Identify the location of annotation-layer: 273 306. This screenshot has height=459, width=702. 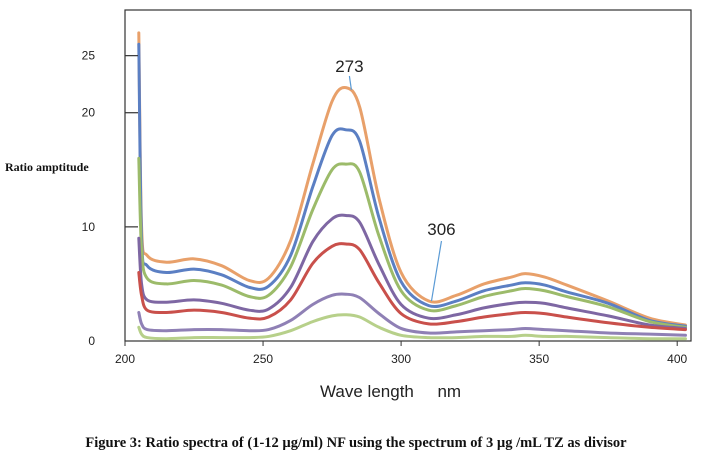
(395, 179).